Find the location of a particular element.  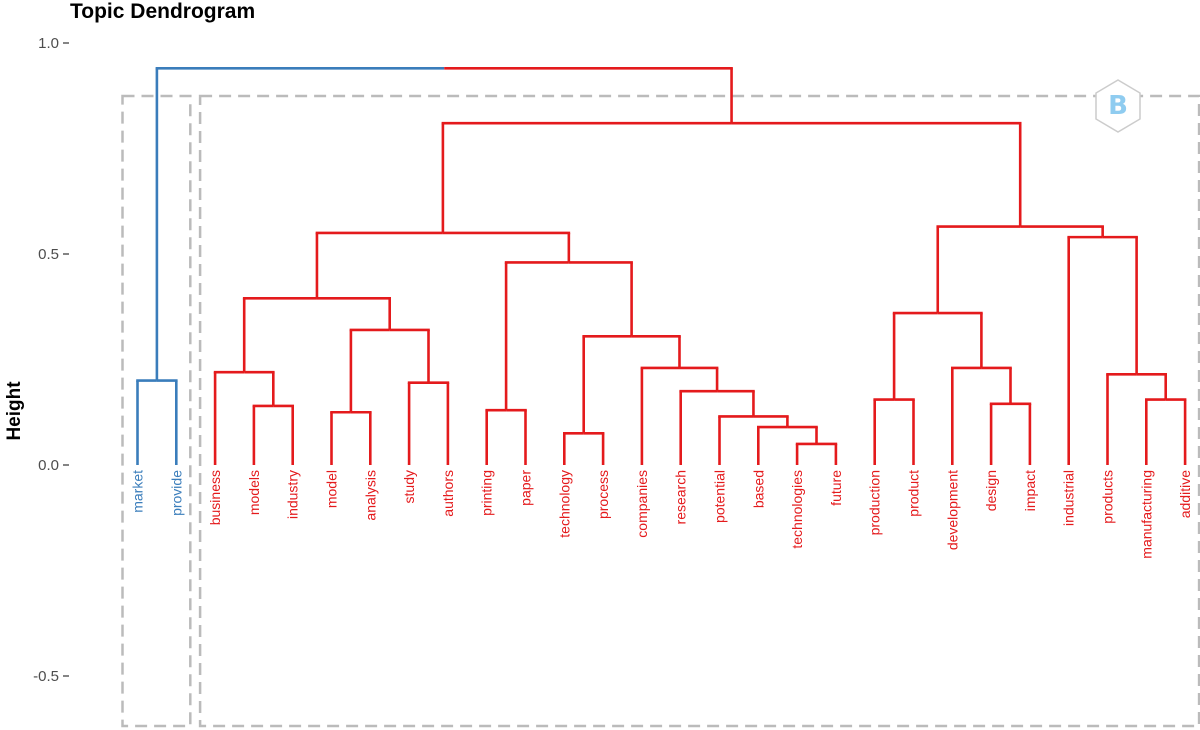

leaf-label: authors is located at coordinates (448, 493).